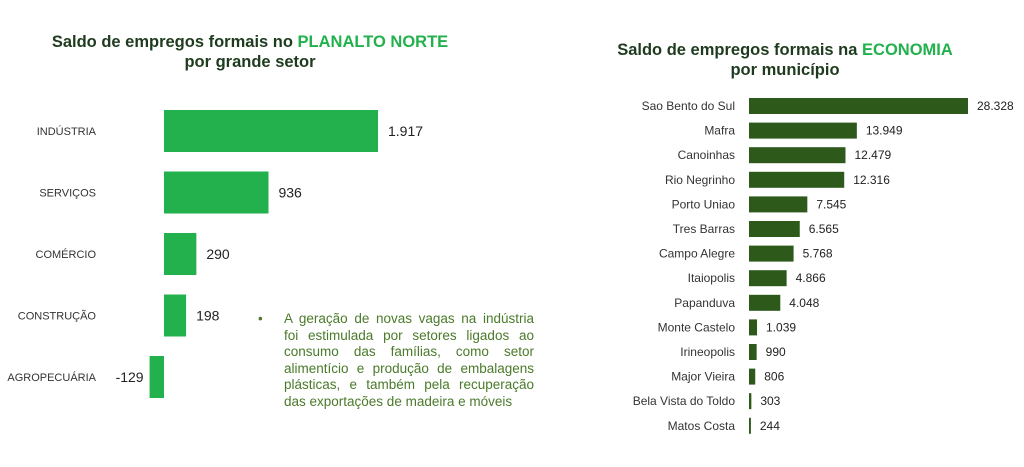 This screenshot has width=1024, height=467. Describe the element at coordinates (250, 62) in the screenshot. I see `left-title-part2: por grande setor` at that location.